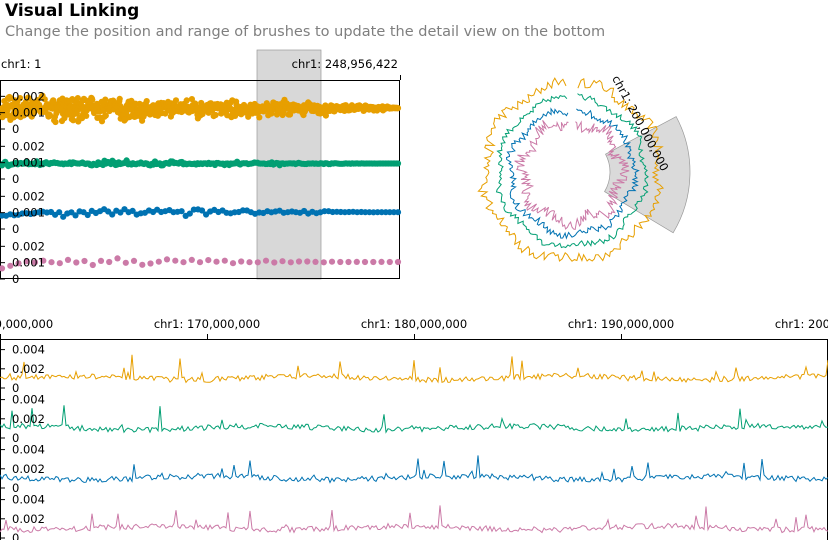 The height and width of the screenshot is (540, 828). I want to click on detail-x-tick-170m: chr1: 170,000,000, so click(207, 324).